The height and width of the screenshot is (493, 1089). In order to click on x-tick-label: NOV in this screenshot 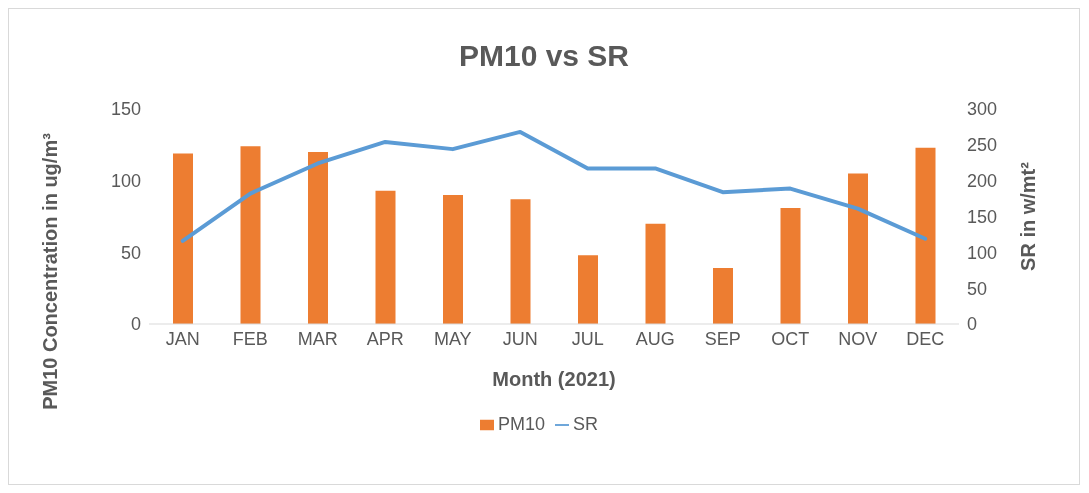, I will do `click(858, 338)`.